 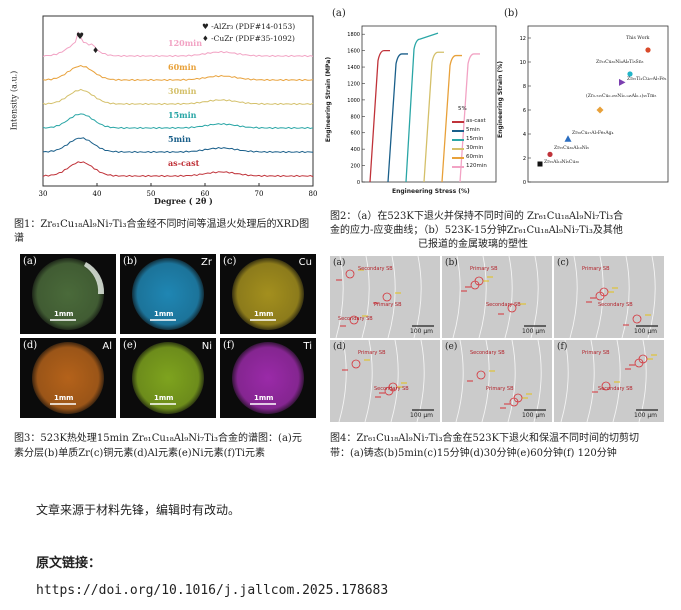 I want to click on fig1-legend-alzr3: ♥ -AlZr₃ (PDF#14-0153), so click(x=249, y=26).